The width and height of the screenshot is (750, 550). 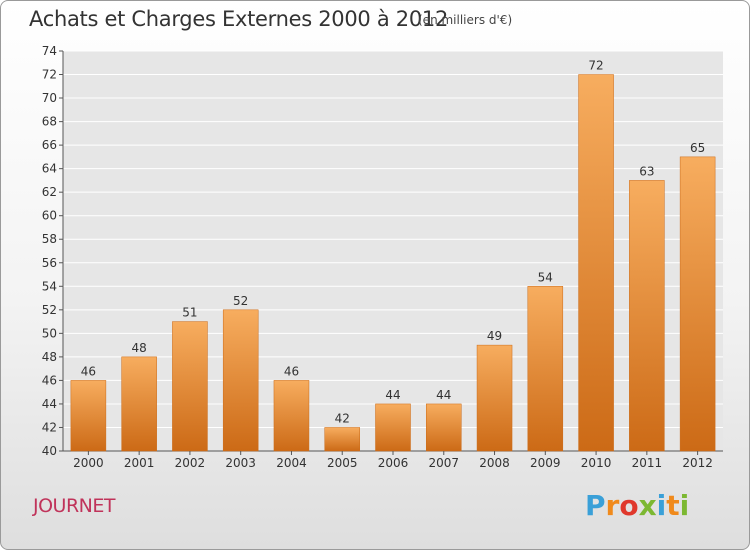 What do you see at coordinates (240, 301) in the screenshot?
I see `bar-value-label: 52` at bounding box center [240, 301].